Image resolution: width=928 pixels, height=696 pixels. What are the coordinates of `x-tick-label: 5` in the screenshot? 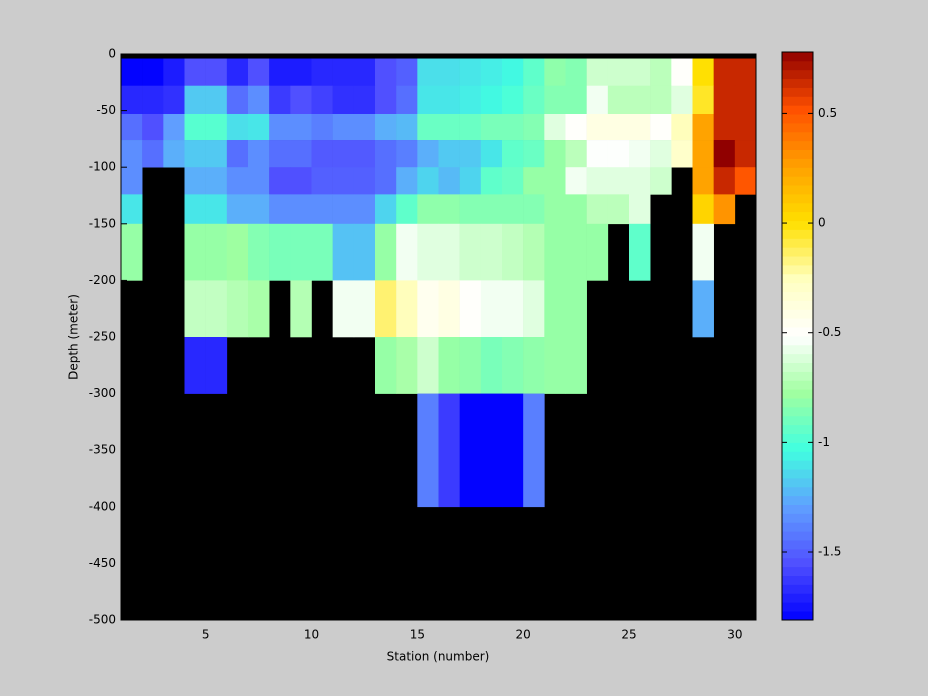 It's located at (206, 635).